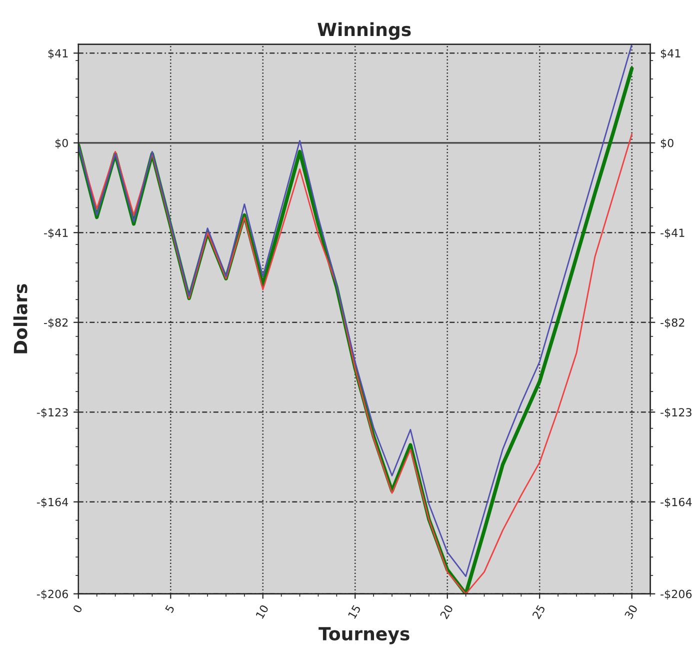  I want to click on y2-tick-label: -$82, so click(672, 323).